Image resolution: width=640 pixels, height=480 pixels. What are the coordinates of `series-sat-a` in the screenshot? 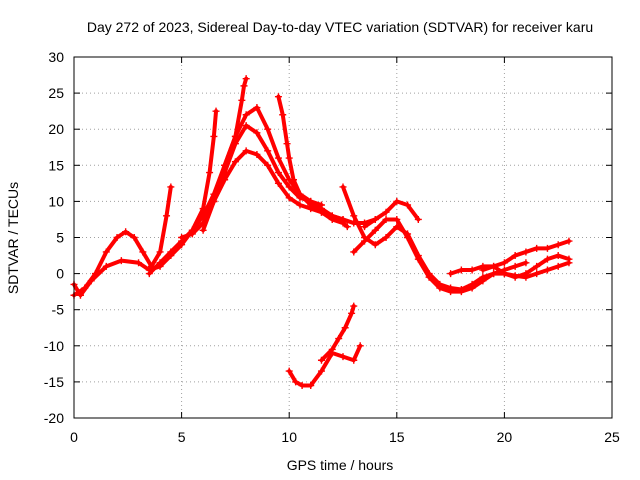 It's located at (122, 241).